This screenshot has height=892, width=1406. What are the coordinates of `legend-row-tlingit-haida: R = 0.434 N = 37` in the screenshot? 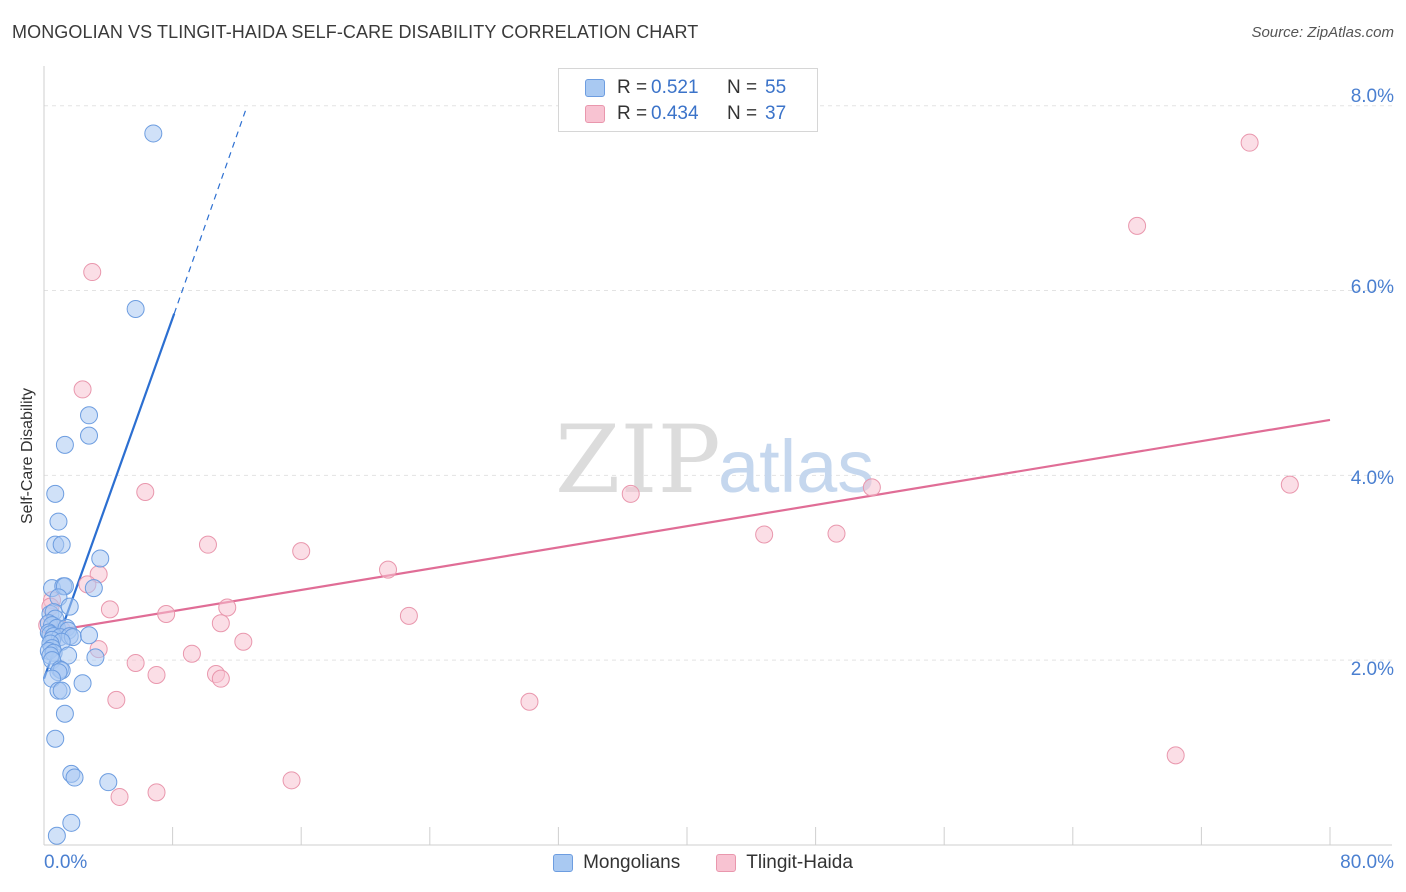 It's located at (685, 114).